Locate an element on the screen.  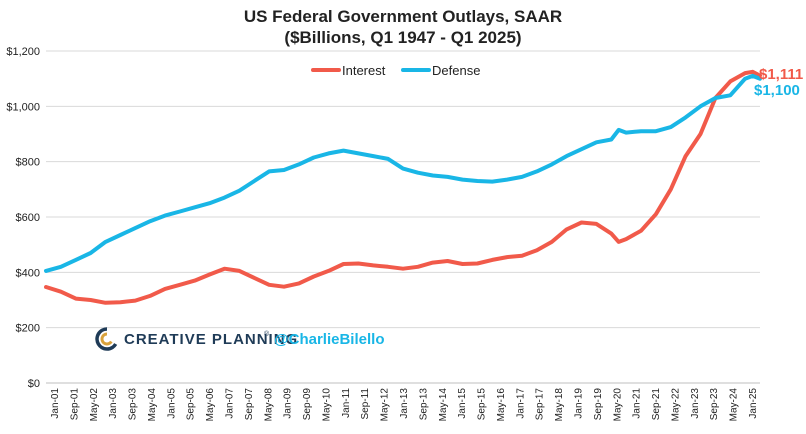
y-tick-label: $200 is located at coordinates (28, 329).